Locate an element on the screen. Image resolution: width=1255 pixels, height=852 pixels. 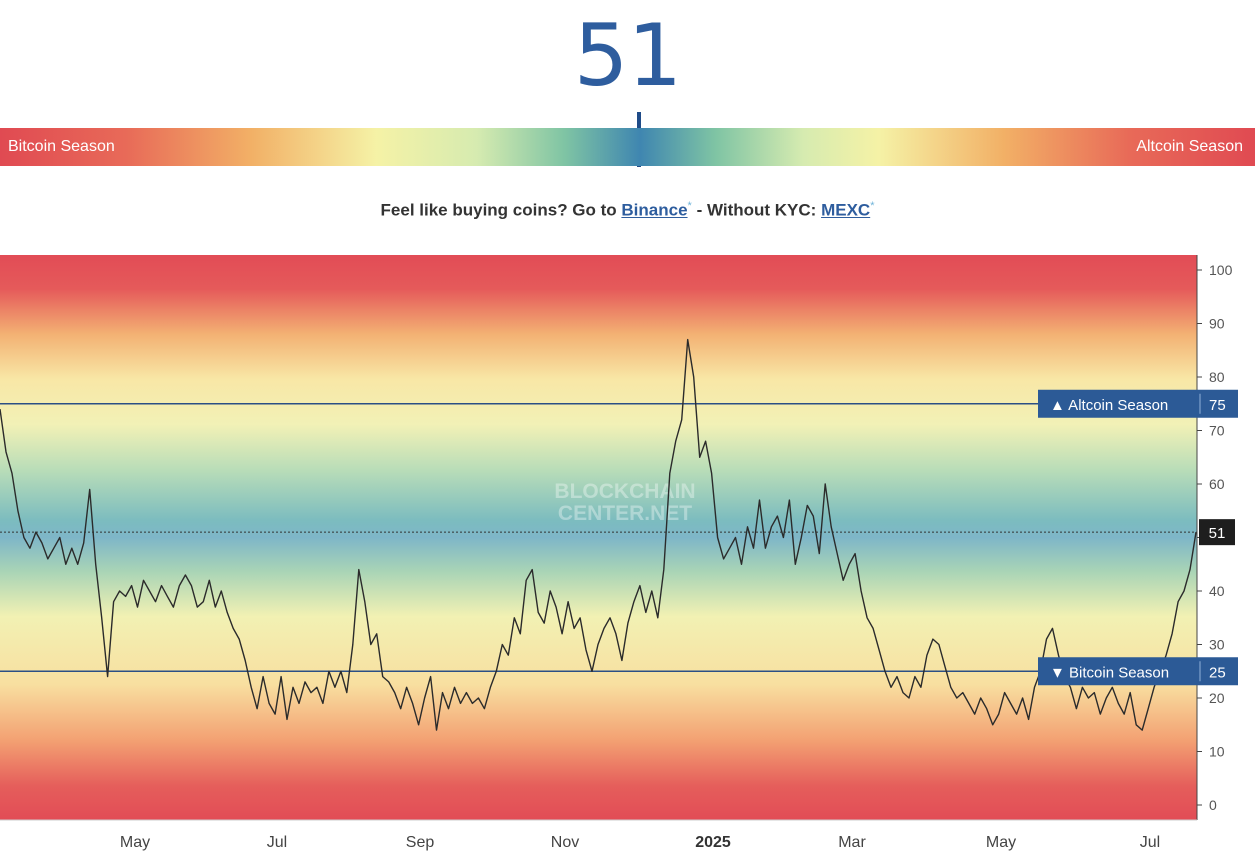
threshold-tag-value: 75 is located at coordinates (1217, 405).